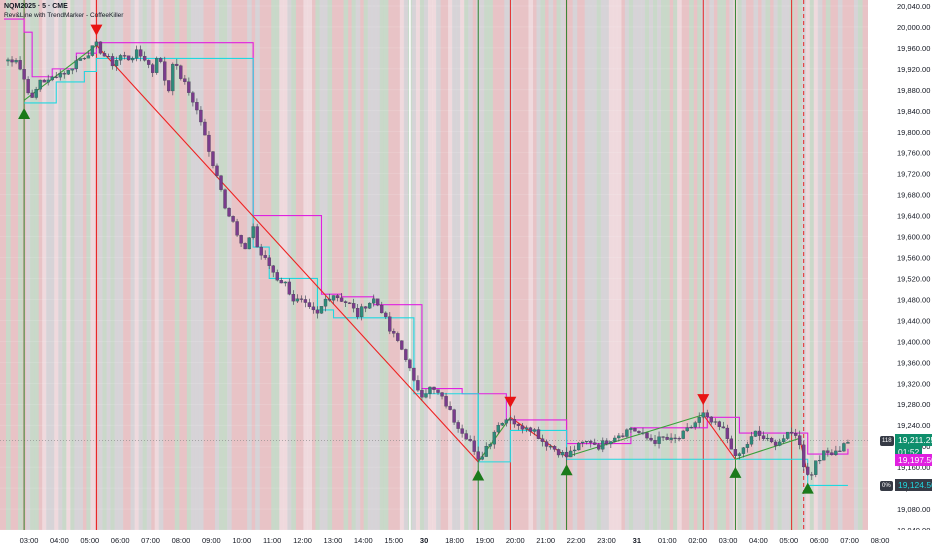  Describe the element at coordinates (913, 216) in the screenshot. I see `price-tick-label: 19,640.00` at that location.